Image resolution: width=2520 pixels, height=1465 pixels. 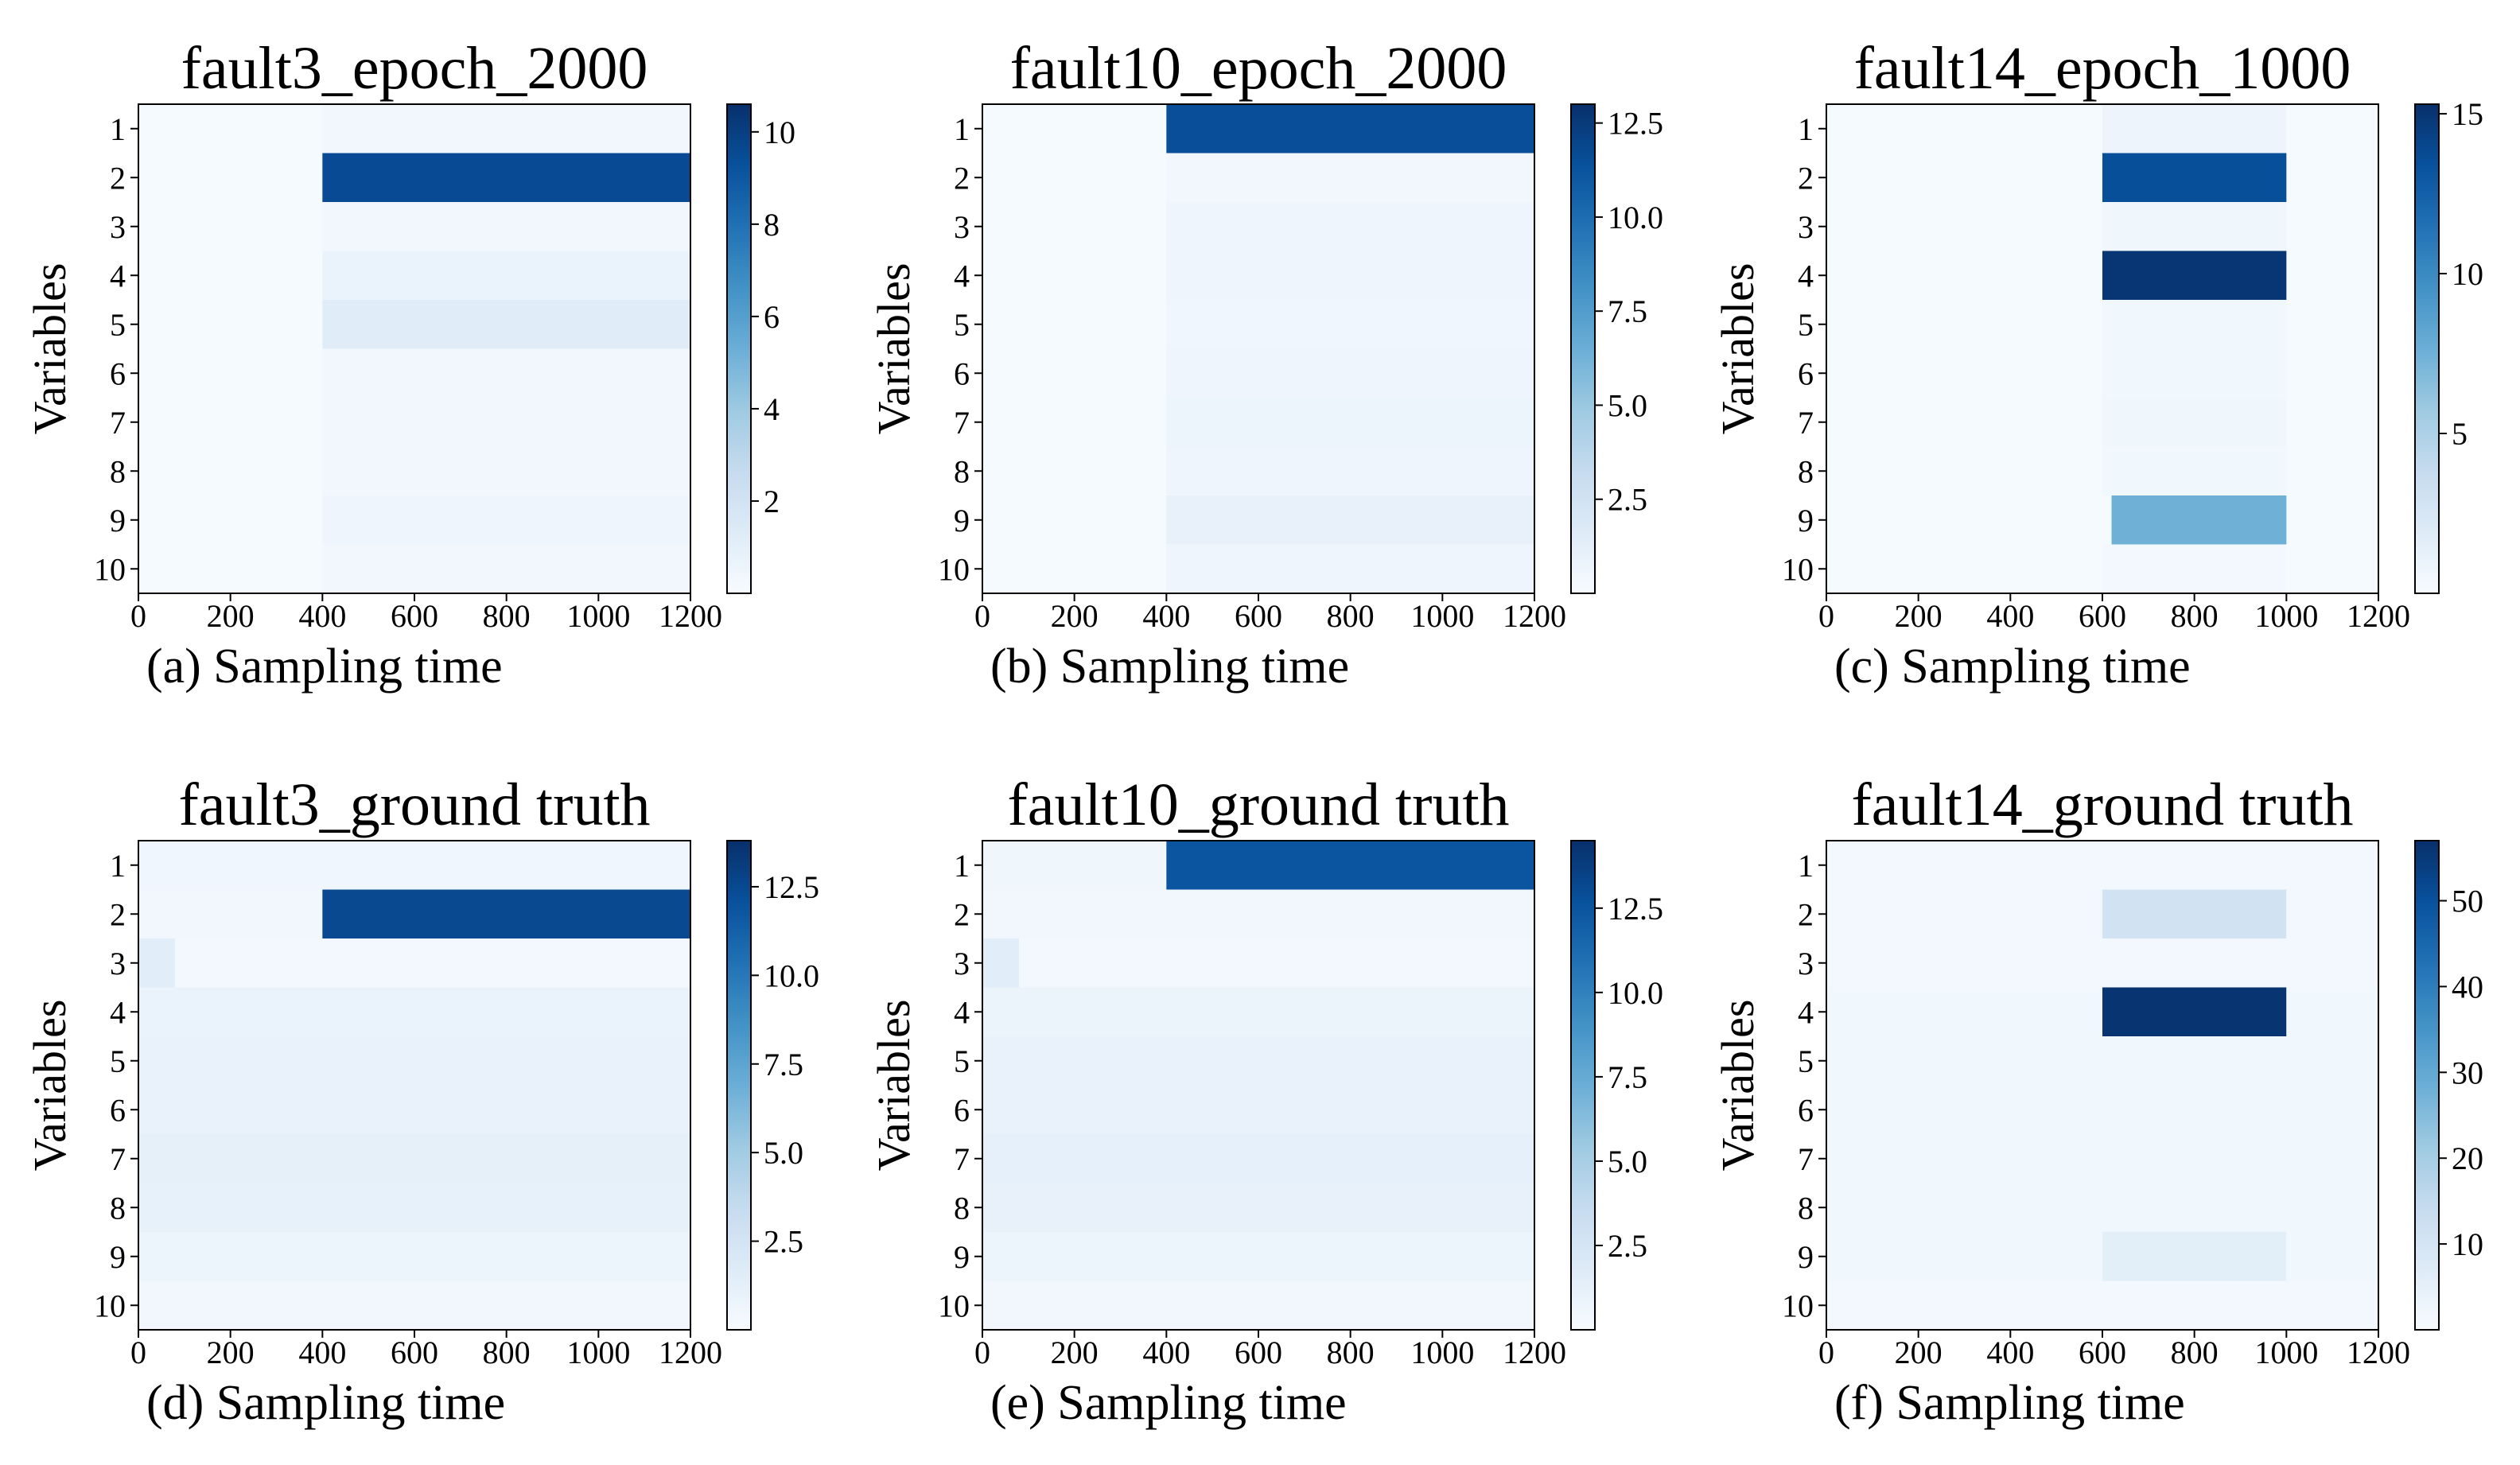 I want to click on chart-title: fault14_epoch_1000, so click(x=2102, y=68).